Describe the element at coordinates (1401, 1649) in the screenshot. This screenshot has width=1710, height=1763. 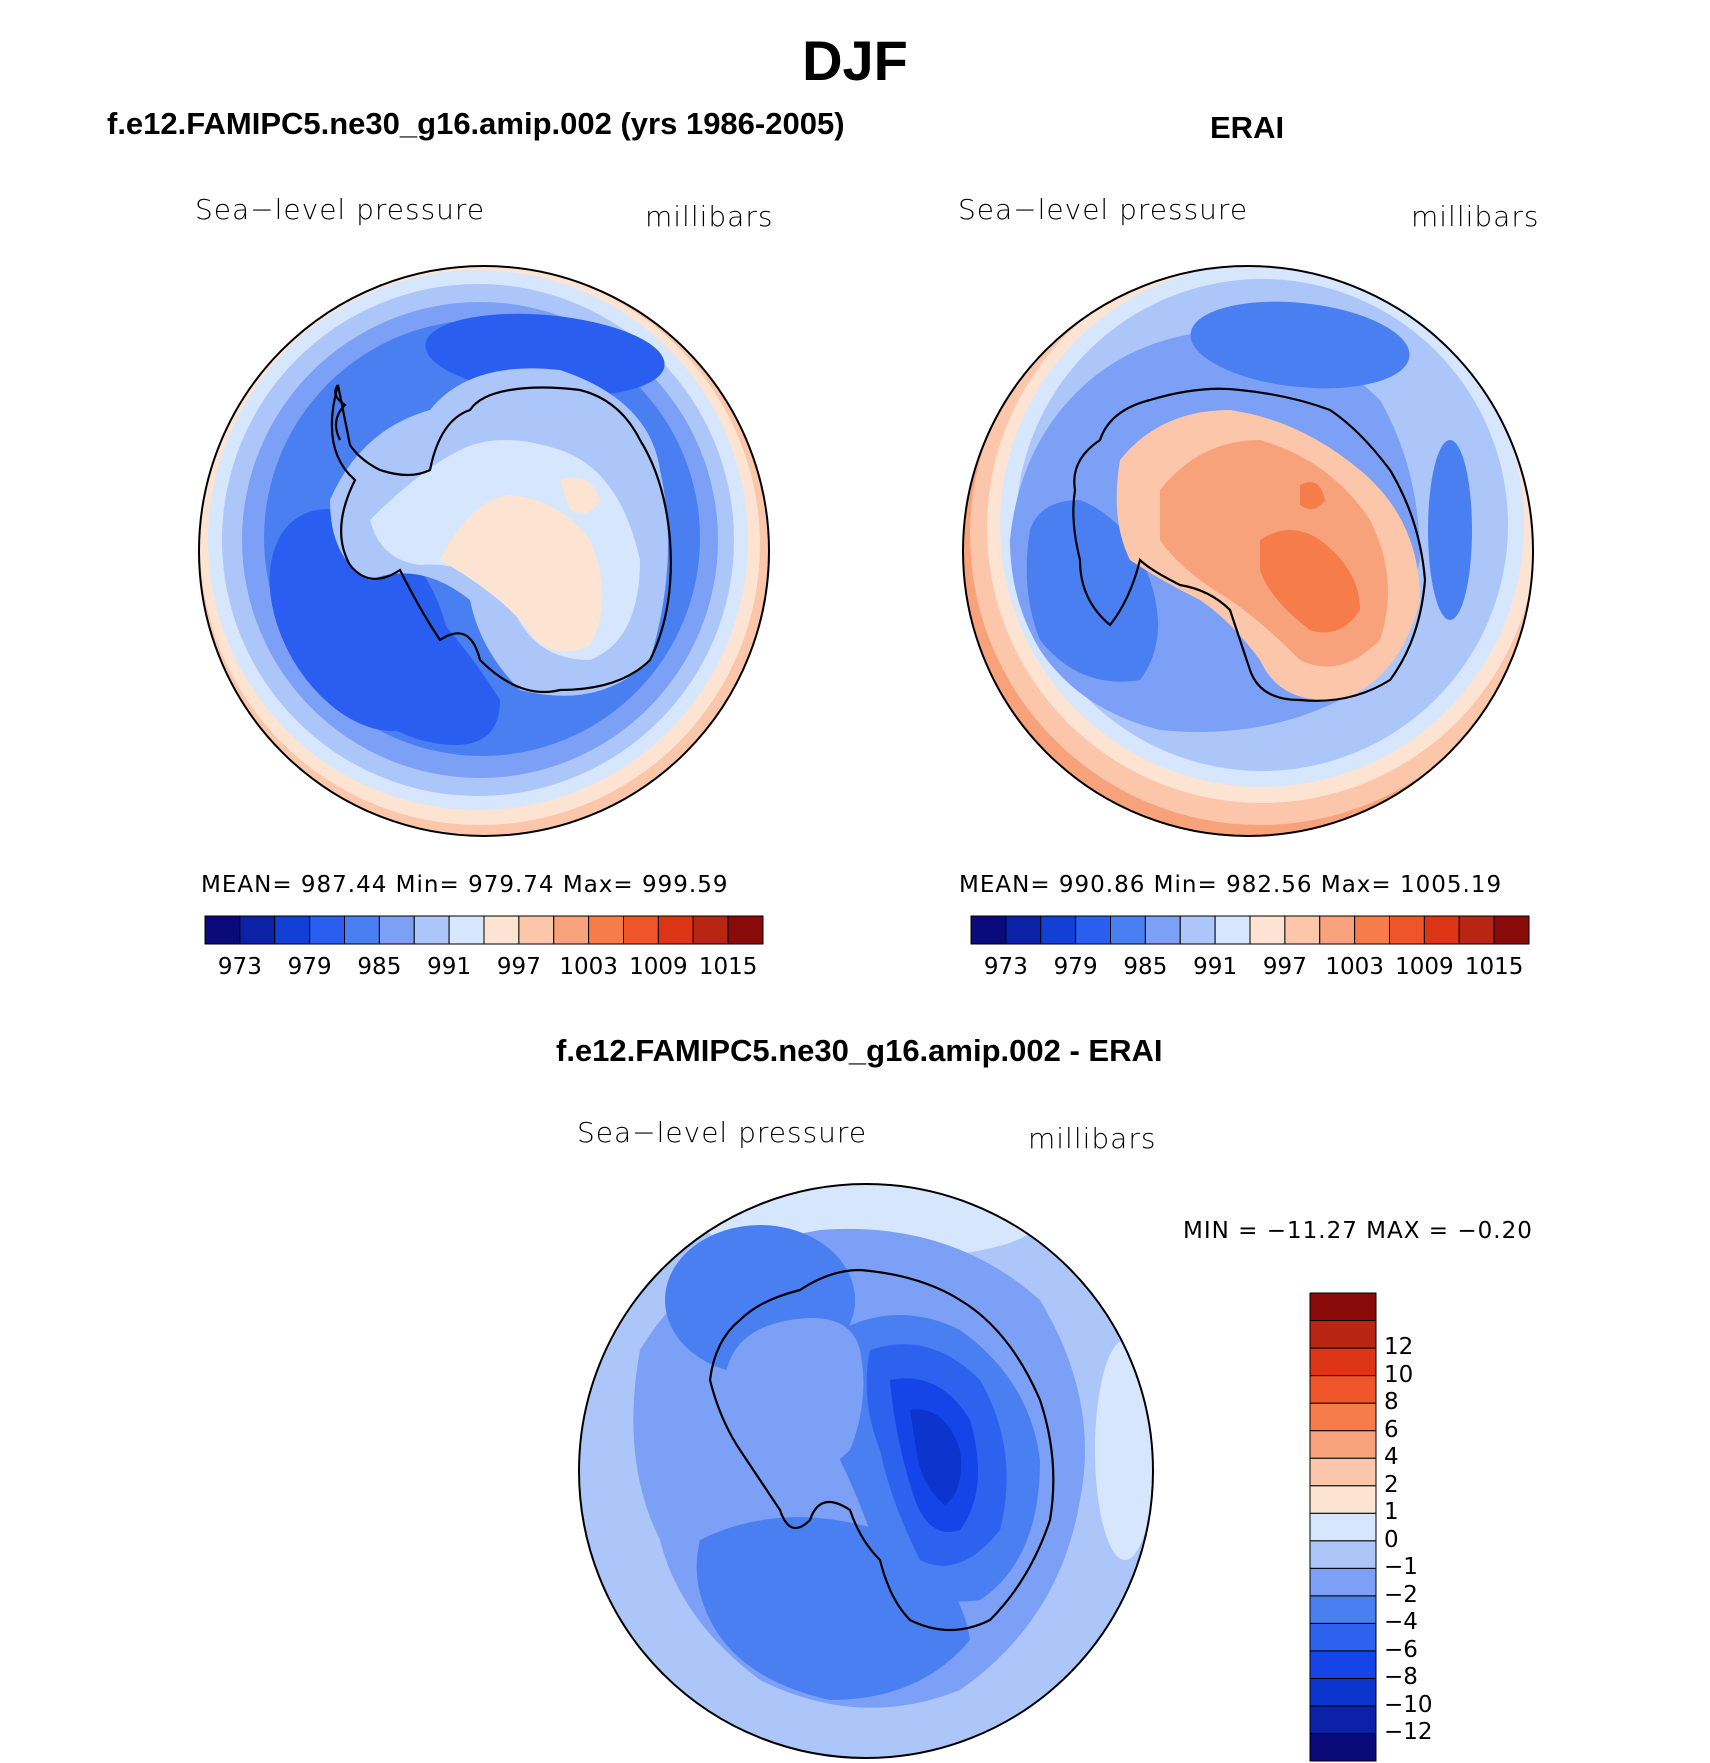
I see `colorbar-tick-label: −6` at that location.